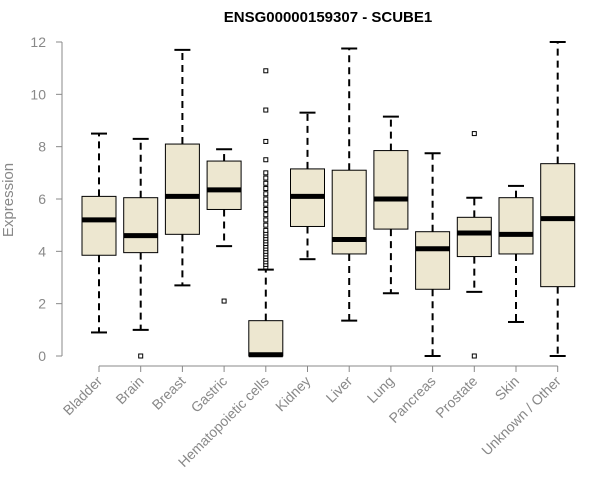 The width and height of the screenshot is (600, 500). Describe the element at coordinates (42, 304) in the screenshot. I see `y-tick-label: 2` at that location.